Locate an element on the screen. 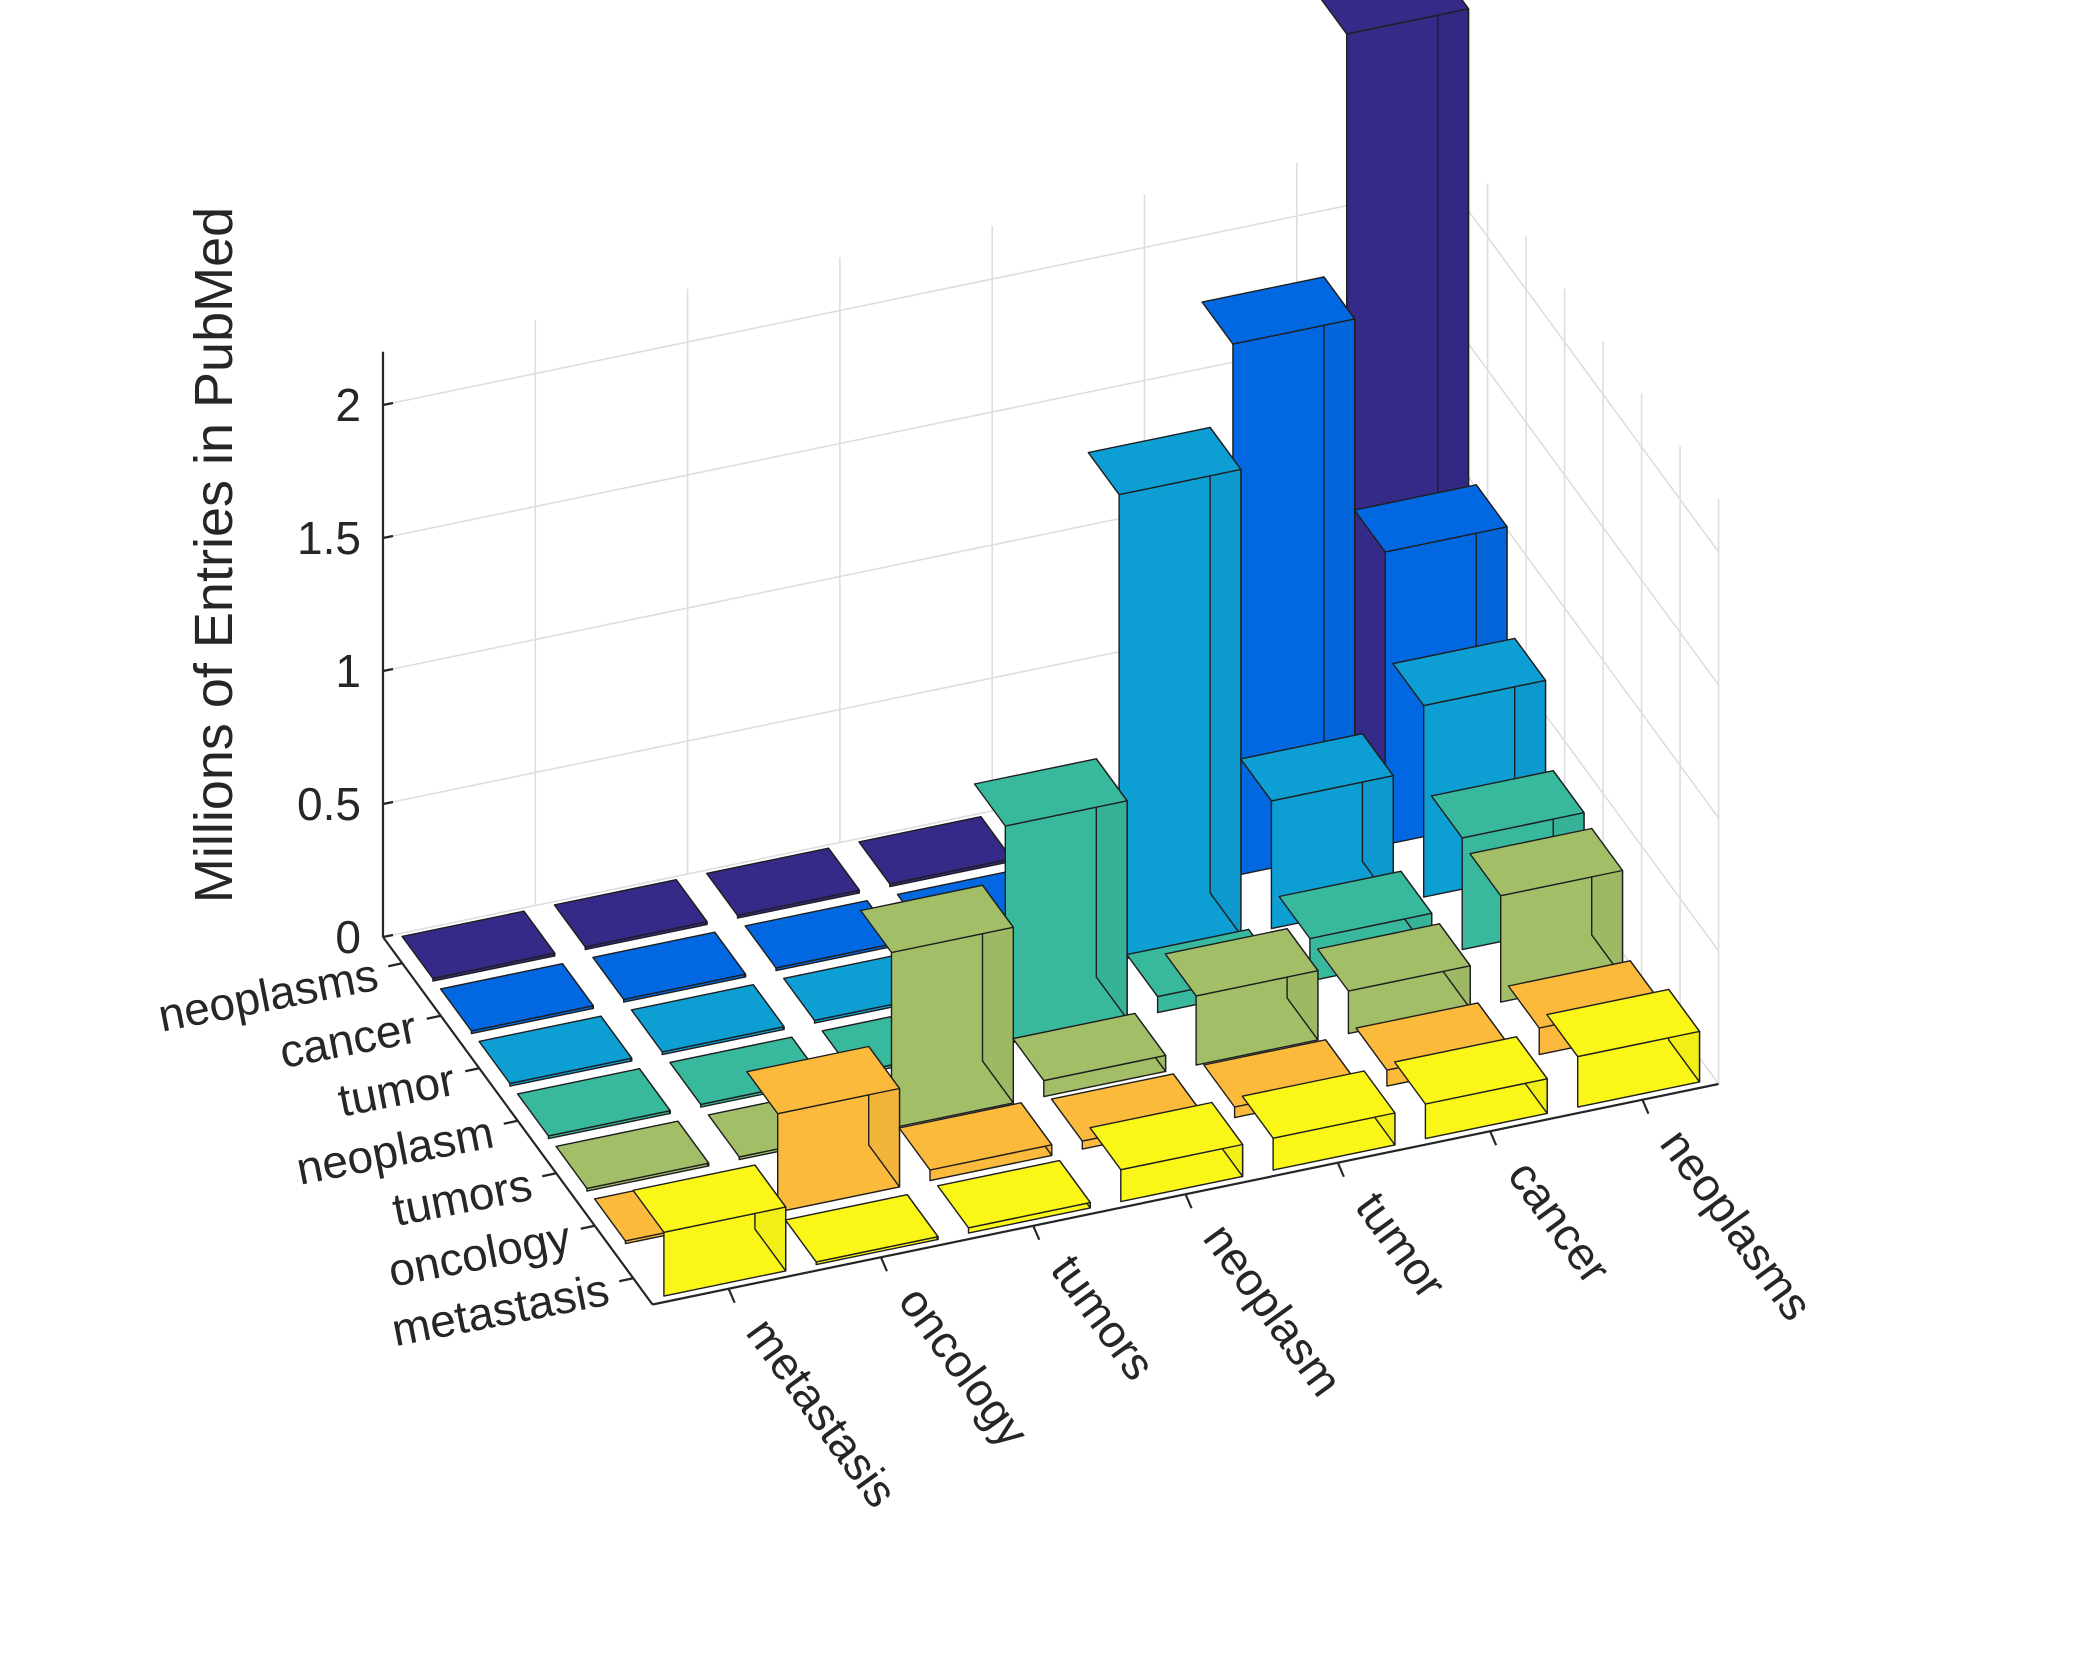 This screenshot has width=2083, height=1667. col-tick-label: tumor is located at coordinates (1401, 1245).